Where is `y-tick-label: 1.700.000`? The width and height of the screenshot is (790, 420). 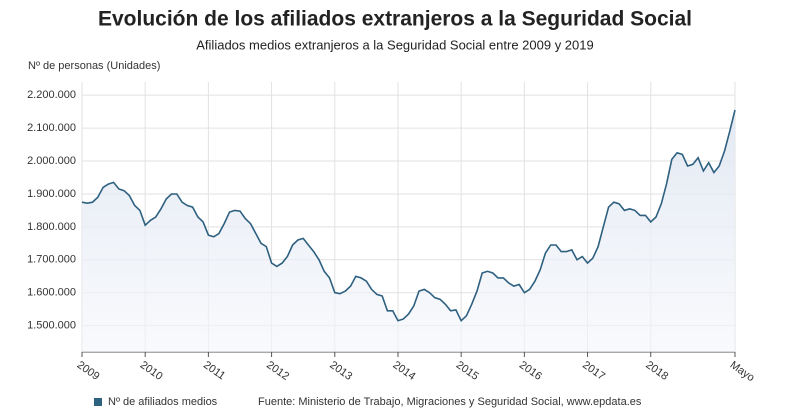
y-tick-label: 1.700.000 is located at coordinates (51, 260).